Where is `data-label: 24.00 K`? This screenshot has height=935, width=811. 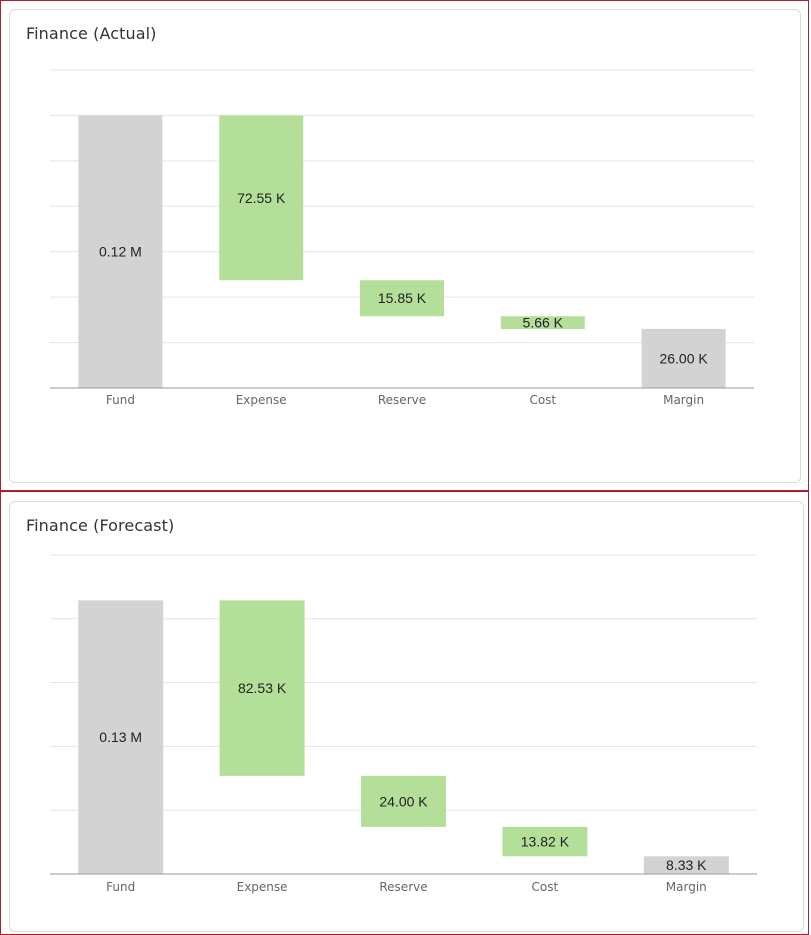 data-label: 24.00 K is located at coordinates (403, 801).